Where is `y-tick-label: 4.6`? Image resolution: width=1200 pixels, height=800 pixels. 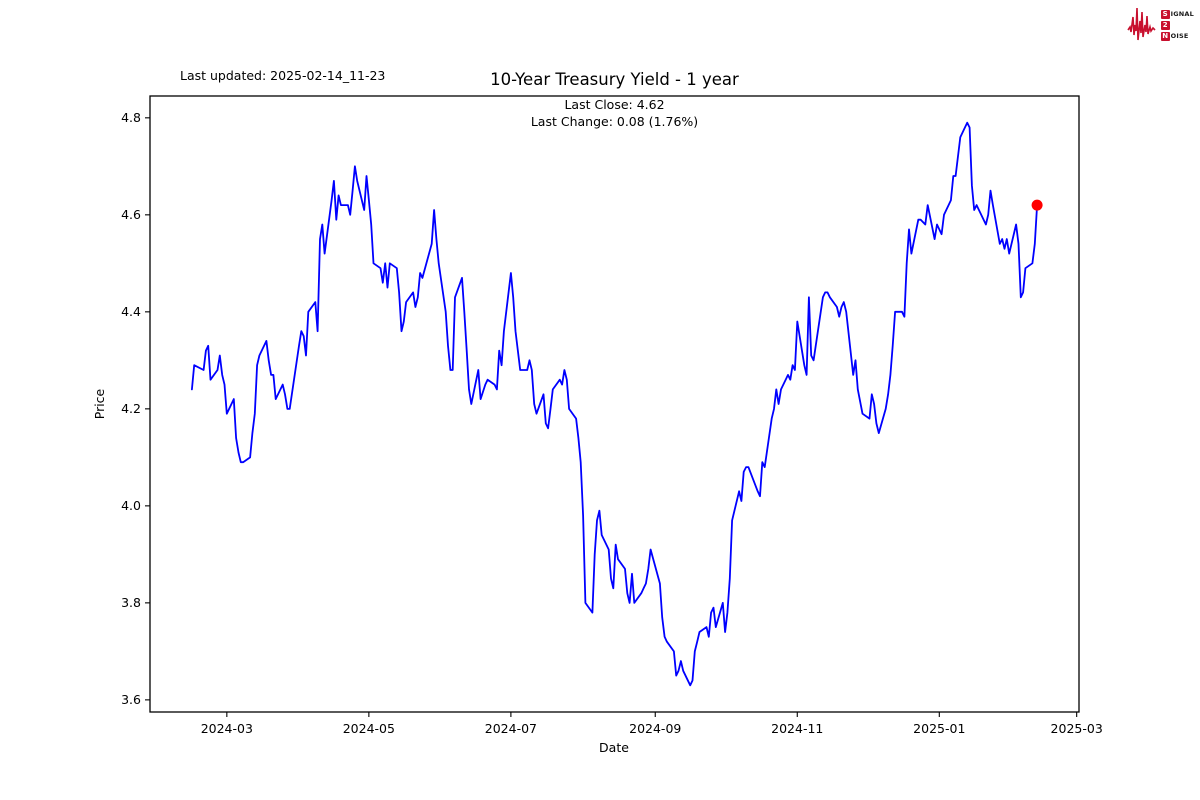 y-tick-label: 4.6 is located at coordinates (131, 214).